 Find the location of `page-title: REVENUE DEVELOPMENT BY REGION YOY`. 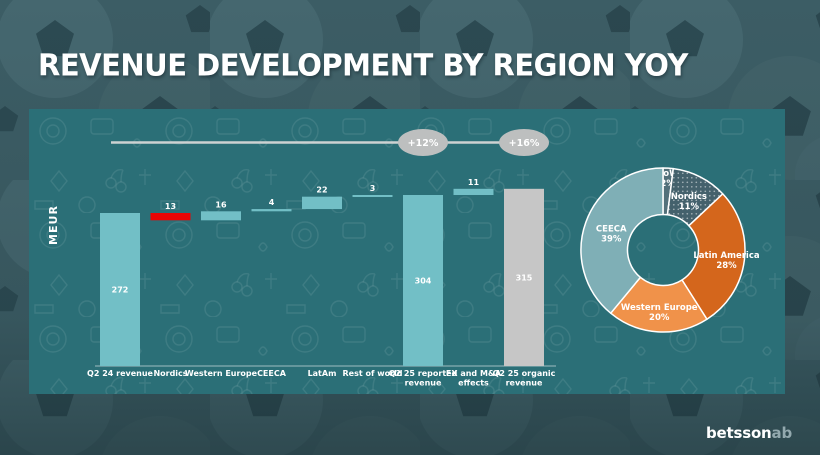

page-title: REVENUE DEVELOPMENT BY REGION YOY is located at coordinates (363, 65).